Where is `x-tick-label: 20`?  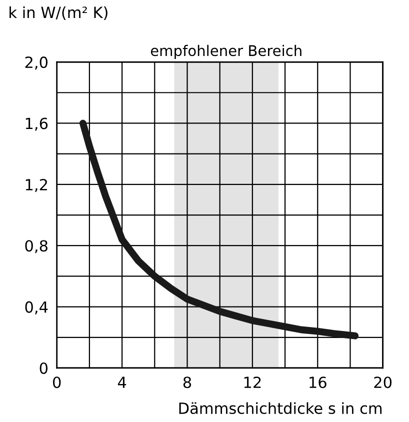
x-tick-label: 20 is located at coordinates (383, 382).